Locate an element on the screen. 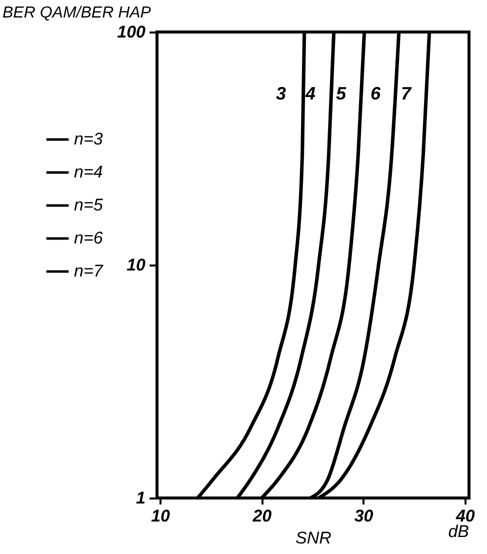 The width and height of the screenshot is (487, 554). x-tick-label: 30 is located at coordinates (364, 516).